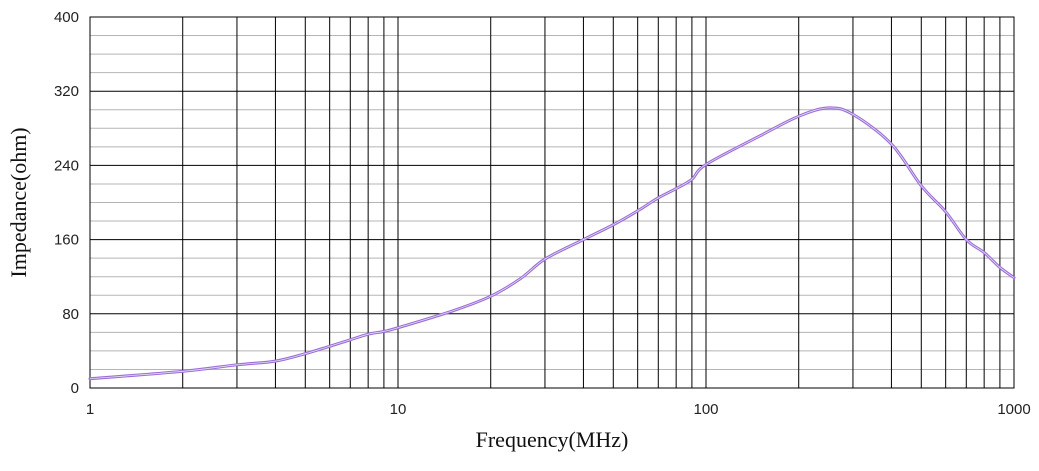 The image size is (1039, 471). Describe the element at coordinates (398, 409) in the screenshot. I see `x-tick-label: 10` at that location.